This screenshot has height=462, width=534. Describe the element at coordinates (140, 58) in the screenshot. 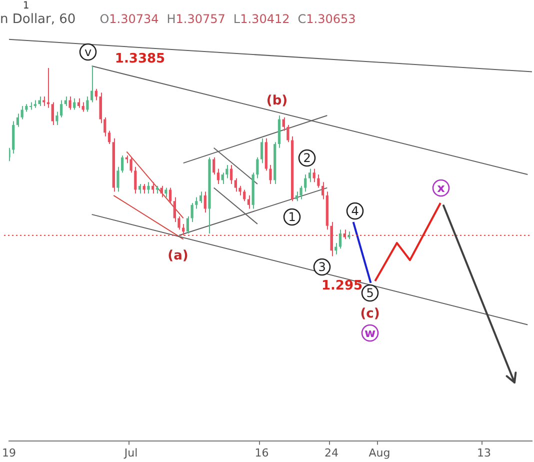

I see `annotation: 1.3385` at that location.